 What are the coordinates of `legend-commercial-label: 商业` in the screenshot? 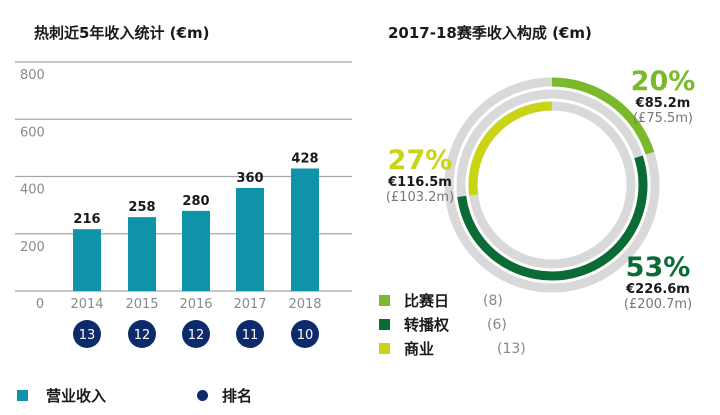 It's located at (419, 349).